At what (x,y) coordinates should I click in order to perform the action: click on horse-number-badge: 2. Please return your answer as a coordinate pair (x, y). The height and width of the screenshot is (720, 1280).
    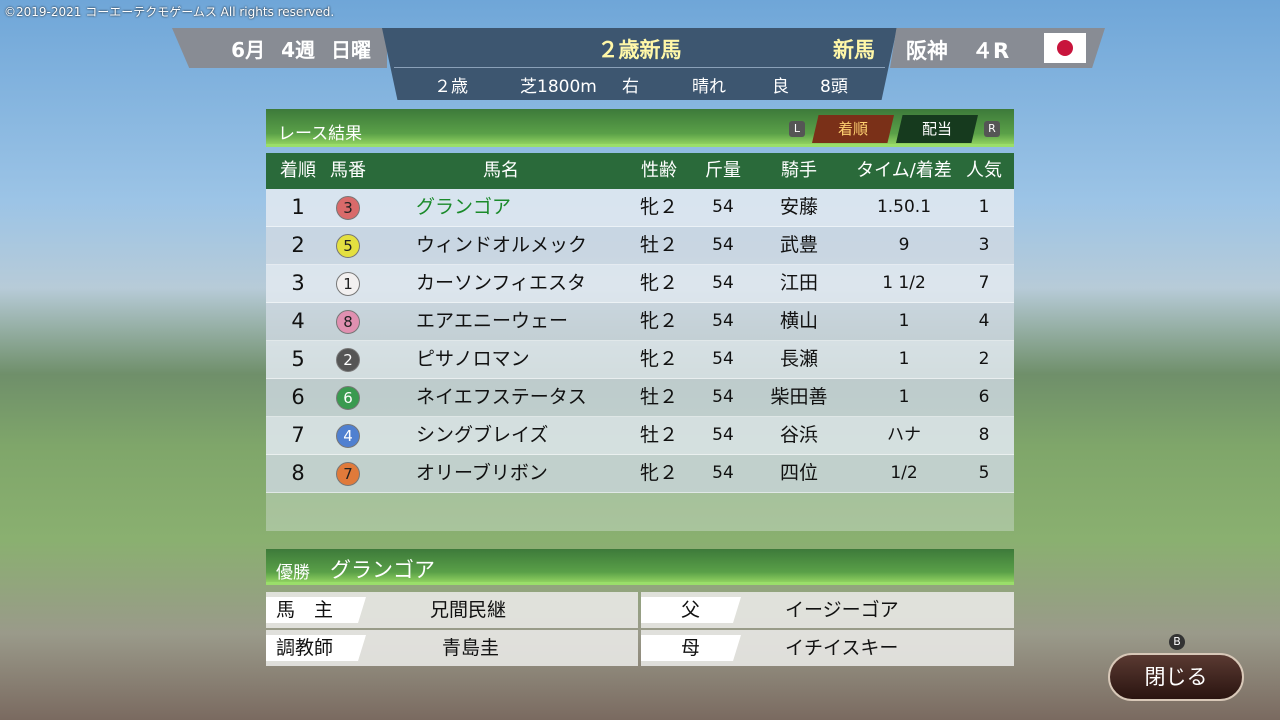
    Looking at the image, I should click on (348, 360).